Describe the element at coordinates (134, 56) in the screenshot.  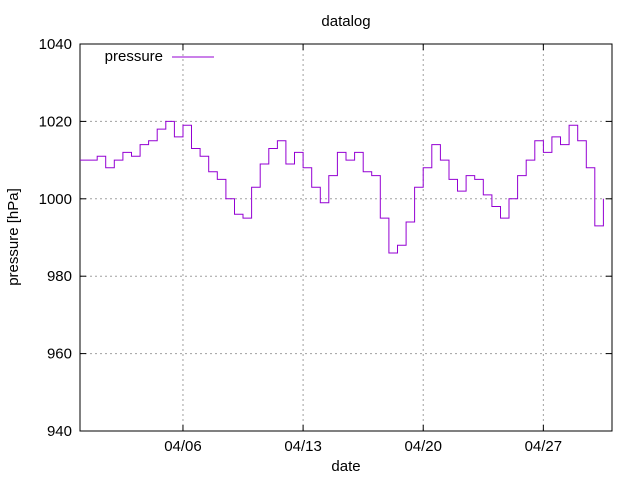
I see `legend-label: pressure` at that location.